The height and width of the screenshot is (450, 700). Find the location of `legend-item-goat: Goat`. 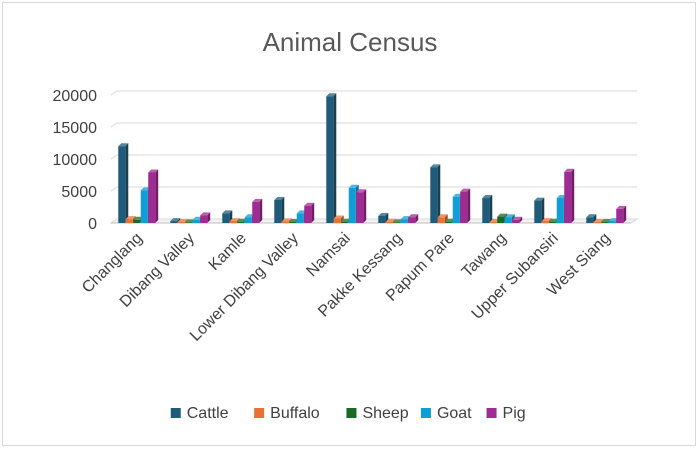

legend-item-goat: Goat is located at coordinates (446, 413).